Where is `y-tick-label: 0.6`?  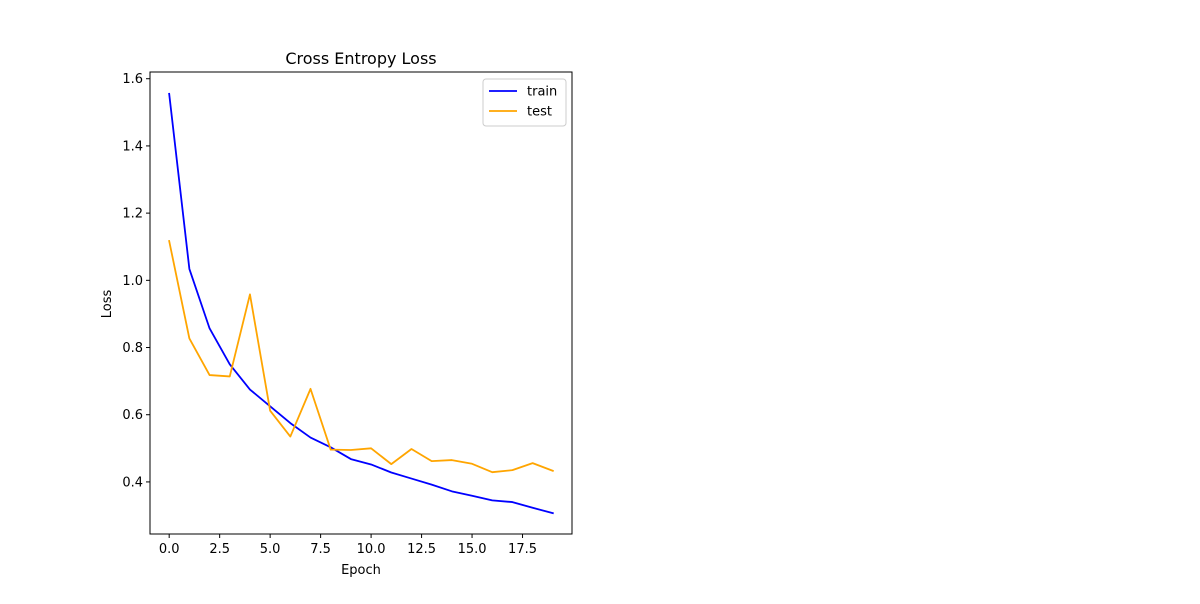
y-tick-label: 0.6 is located at coordinates (132, 415).